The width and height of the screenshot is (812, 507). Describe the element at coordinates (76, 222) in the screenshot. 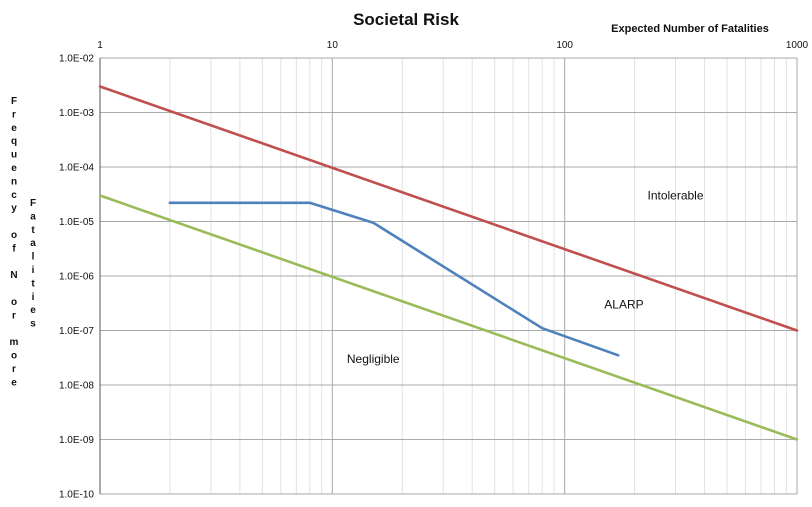

I see `y-tick-label: 1.0E-05` at that location.